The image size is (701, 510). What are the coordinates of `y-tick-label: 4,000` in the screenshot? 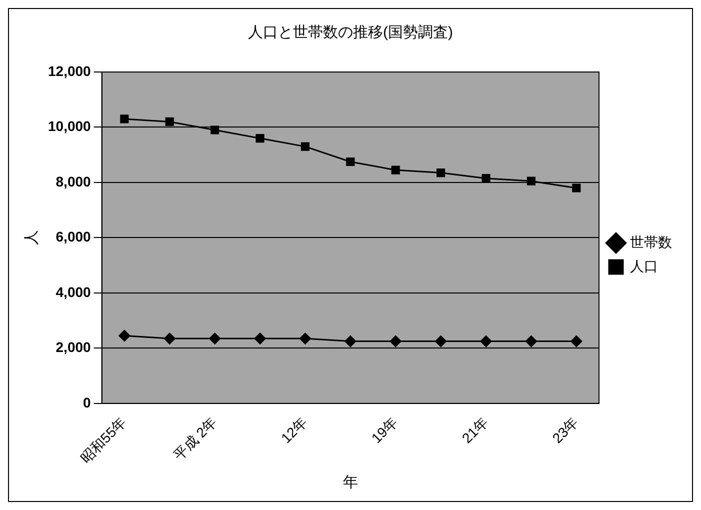 It's located at (74, 292).